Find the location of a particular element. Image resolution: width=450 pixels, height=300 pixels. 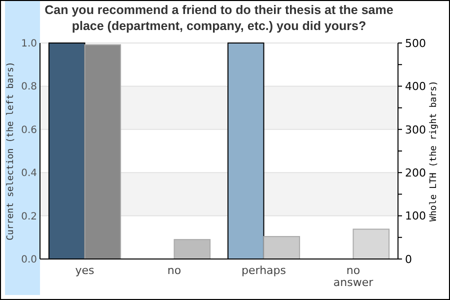

x-tick-label: yes is located at coordinates (85, 270).